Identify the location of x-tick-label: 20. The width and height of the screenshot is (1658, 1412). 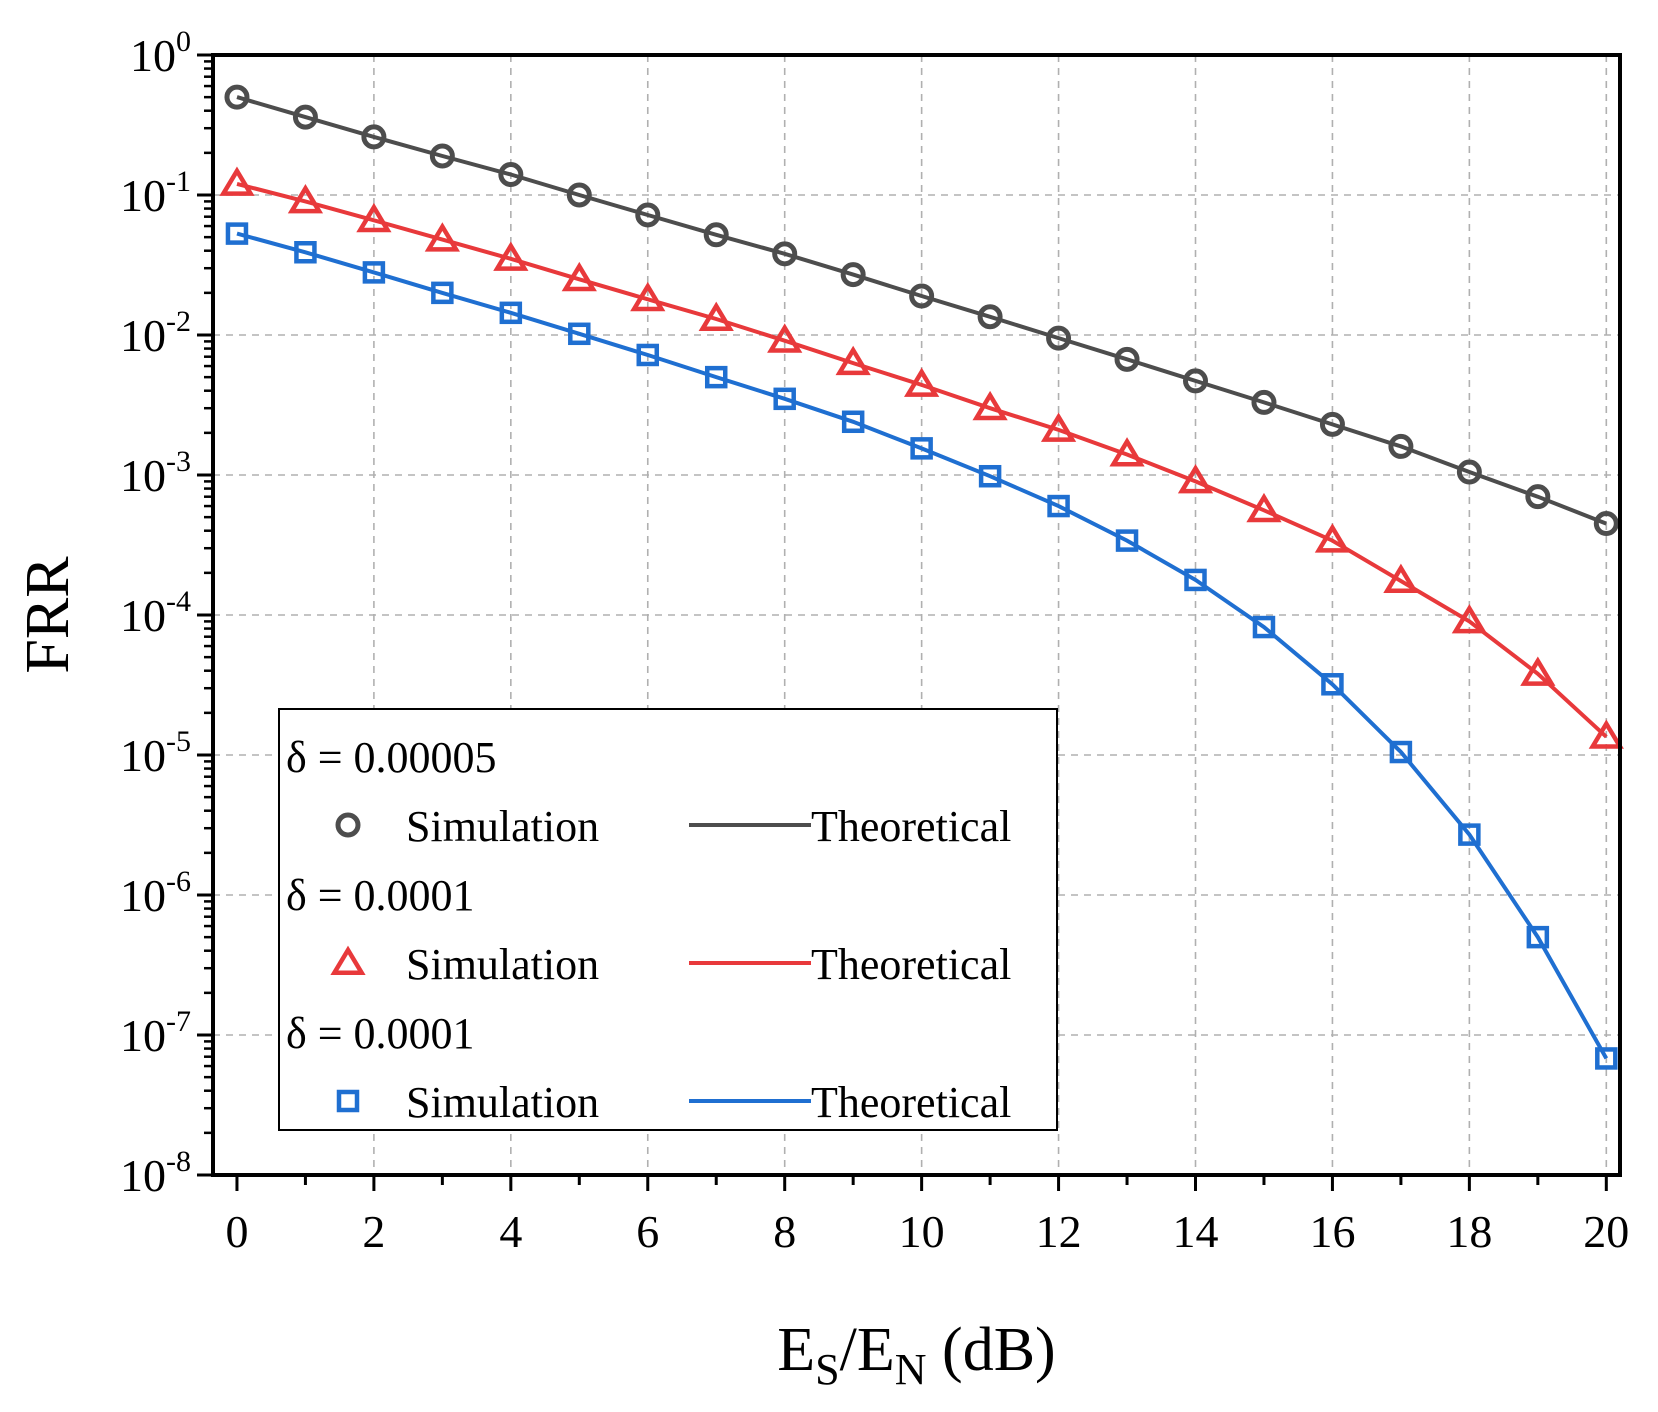
(1606, 1231).